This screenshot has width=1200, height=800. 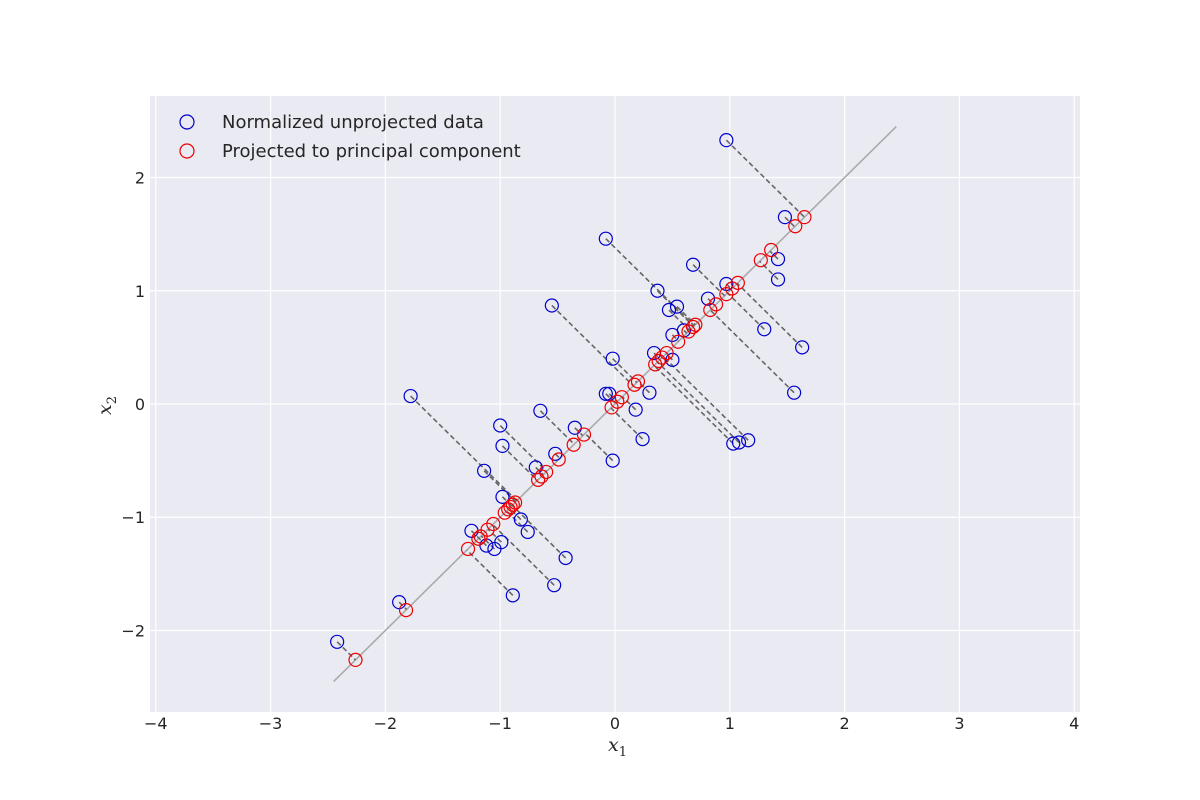 What do you see at coordinates (730, 723) in the screenshot?
I see `x-tick-label: 1` at bounding box center [730, 723].